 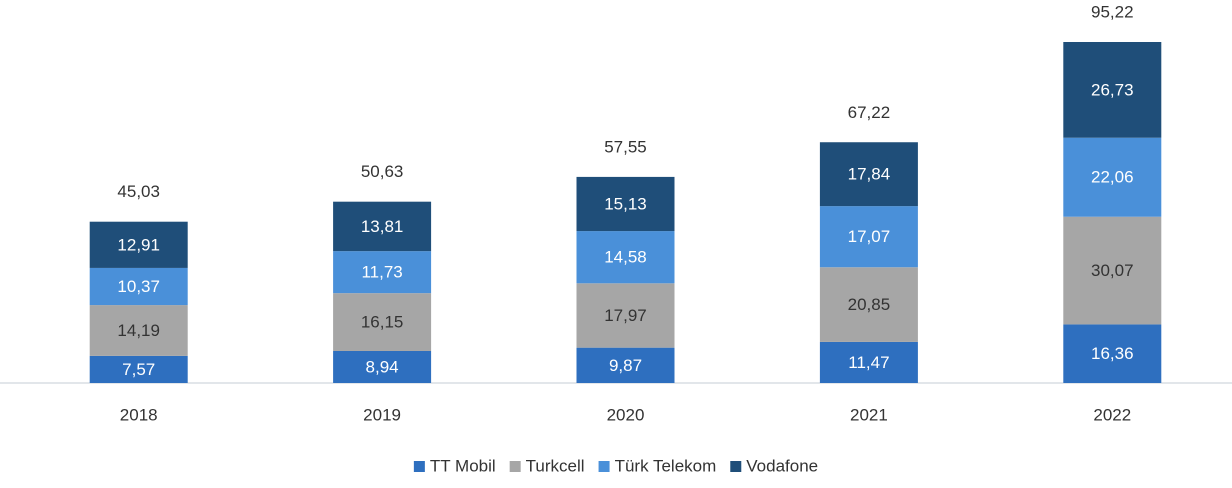 I want to click on value-label: 16,36, so click(x=1112, y=353).